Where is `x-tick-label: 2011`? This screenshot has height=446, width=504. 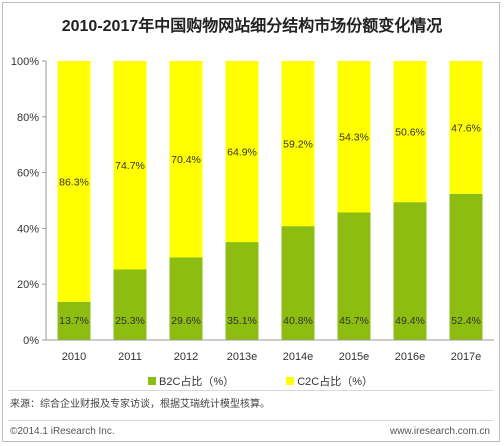 x-tick-label: 2011 is located at coordinates (130, 357).